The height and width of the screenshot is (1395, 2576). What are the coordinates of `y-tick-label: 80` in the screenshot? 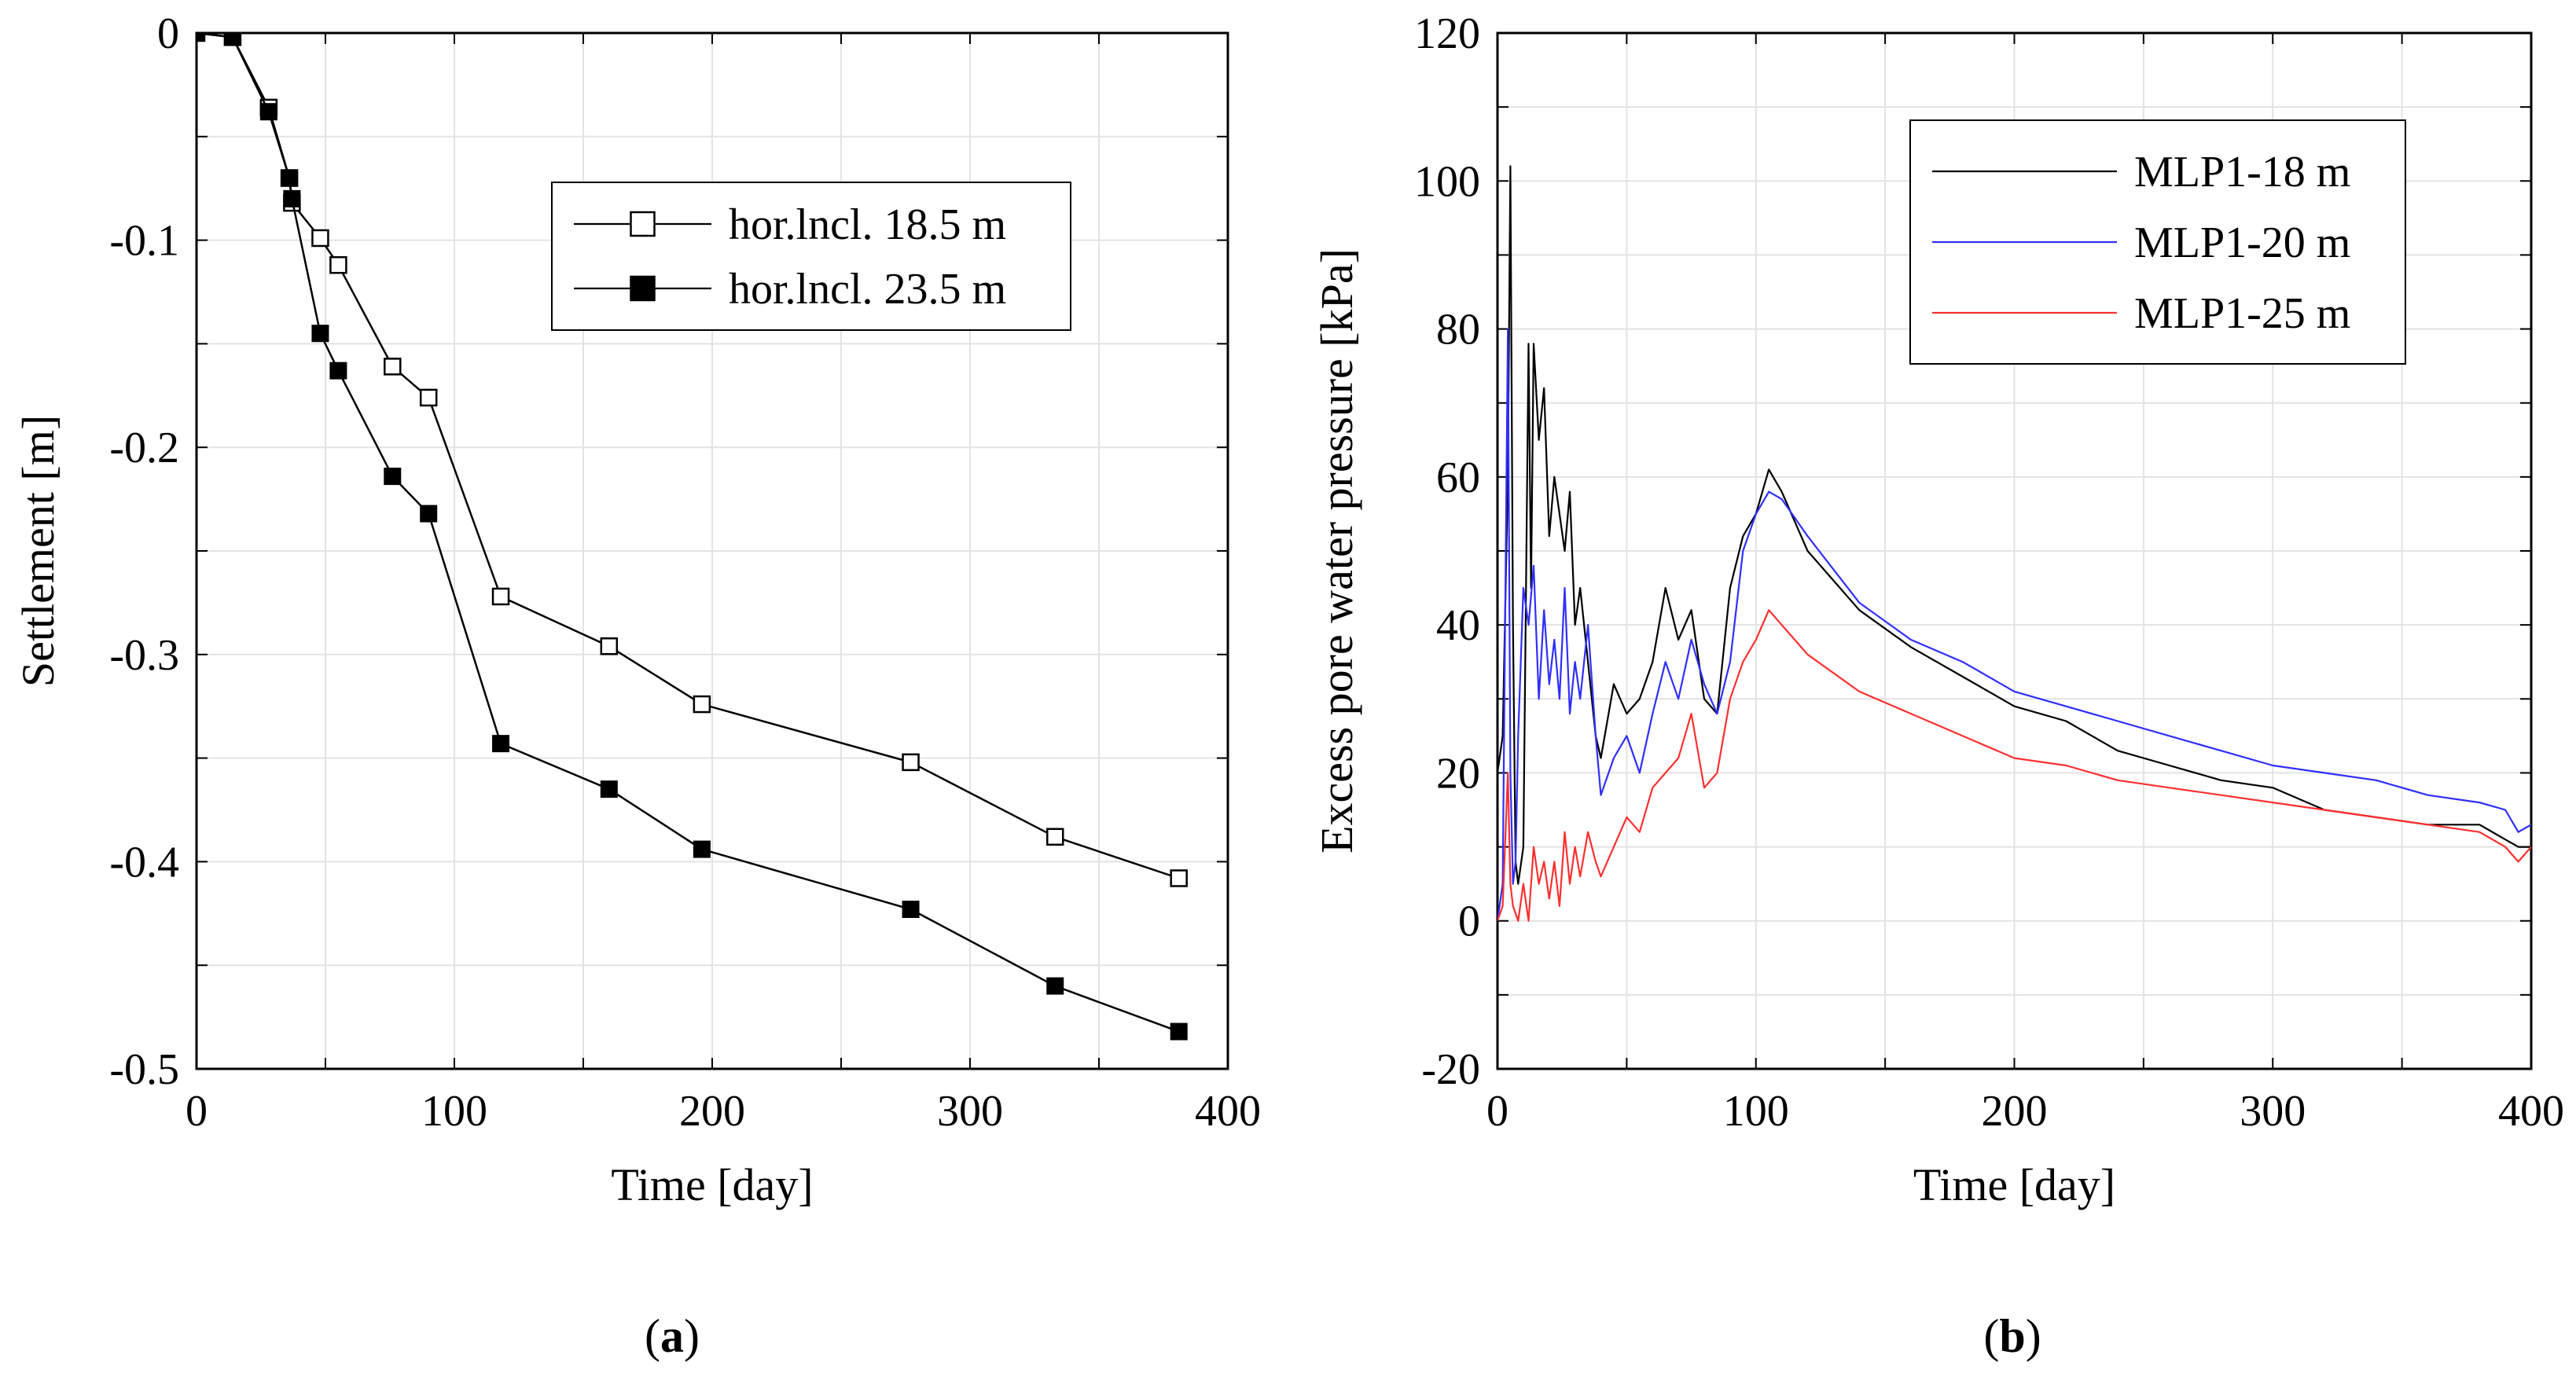 It's located at (1458, 330).